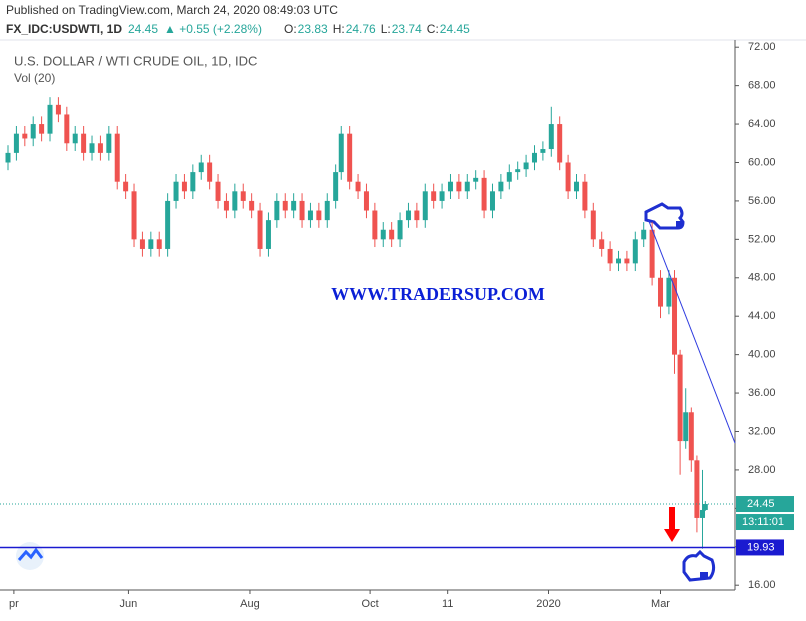 The image size is (806, 621). What do you see at coordinates (213, 29) in the screenshot?
I see `change: ▲ +0.55 (+2.28%)` at bounding box center [213, 29].